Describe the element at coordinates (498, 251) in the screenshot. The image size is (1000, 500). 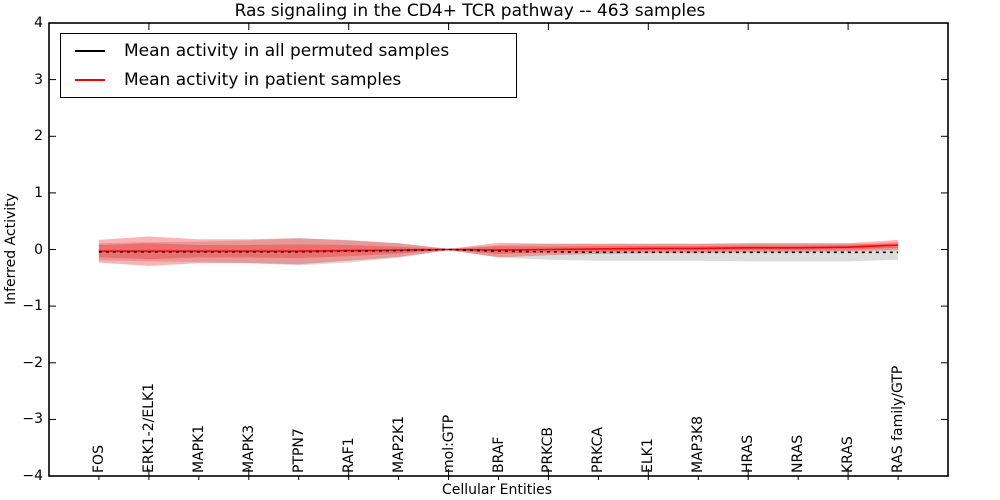
I see `permuted-mean-line` at that location.